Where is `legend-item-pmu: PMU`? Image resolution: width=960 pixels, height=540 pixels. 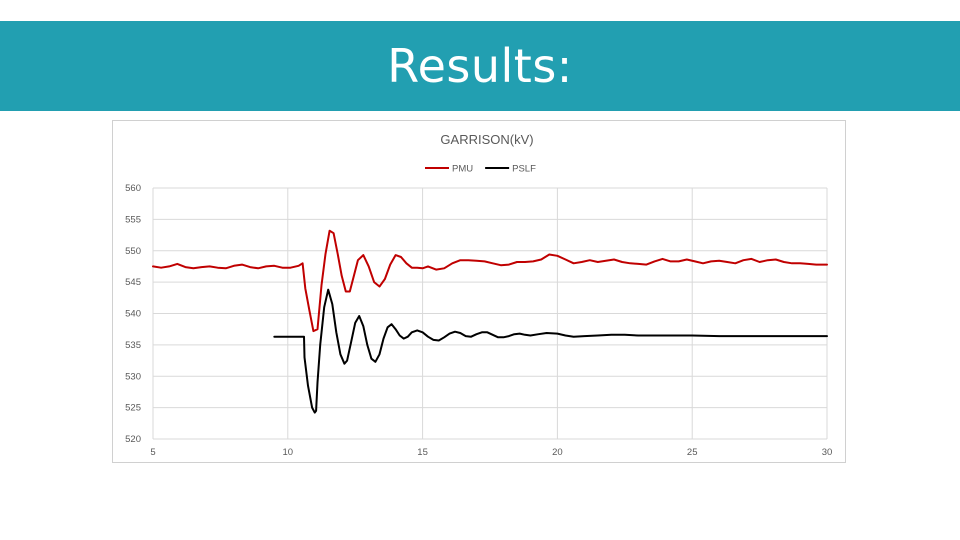
legend-item-pmu: PMU is located at coordinates (449, 169).